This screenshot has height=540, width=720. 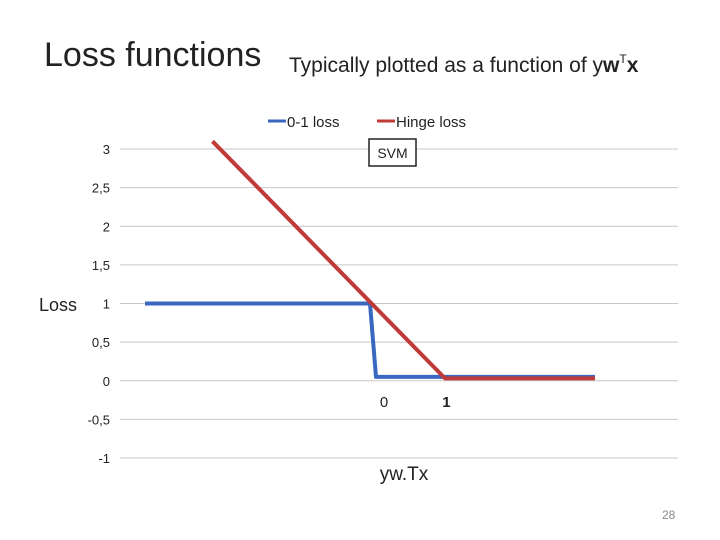 What do you see at coordinates (367, 122) in the screenshot?
I see `chart-legend: 0-1 loss Hinge loss` at bounding box center [367, 122].